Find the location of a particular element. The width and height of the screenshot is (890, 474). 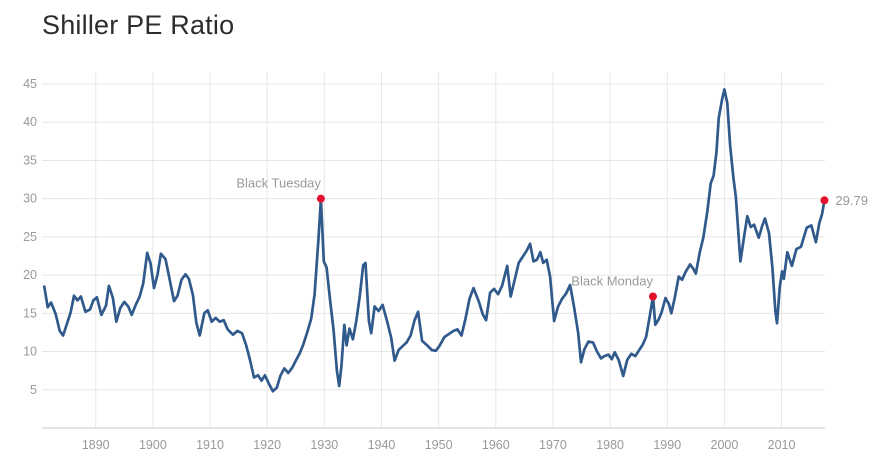

annotation-label: Black Tuesday is located at coordinates (278, 183).